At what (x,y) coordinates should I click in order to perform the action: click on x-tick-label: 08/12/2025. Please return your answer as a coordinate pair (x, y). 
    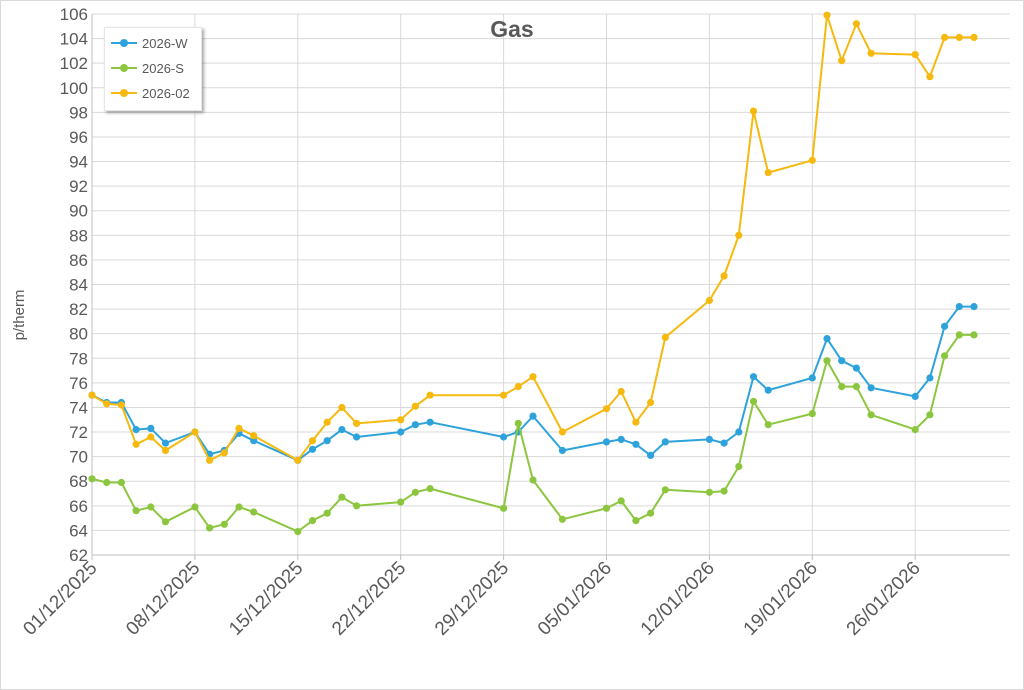
    Looking at the image, I should click on (163, 599).